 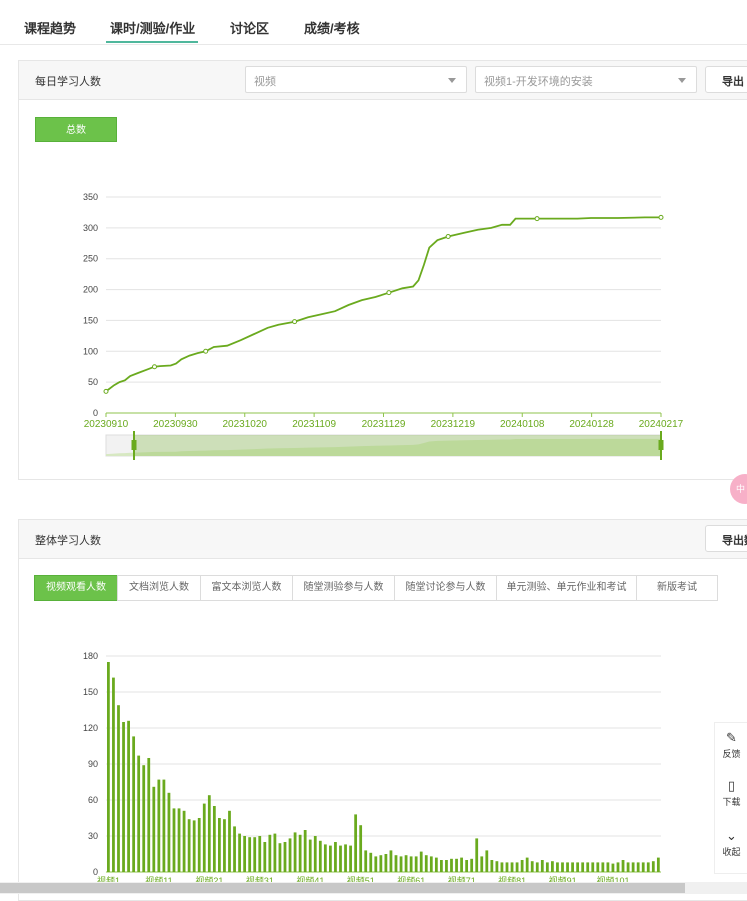 I want to click on zoom-handle-grip, so click(x=134, y=445).